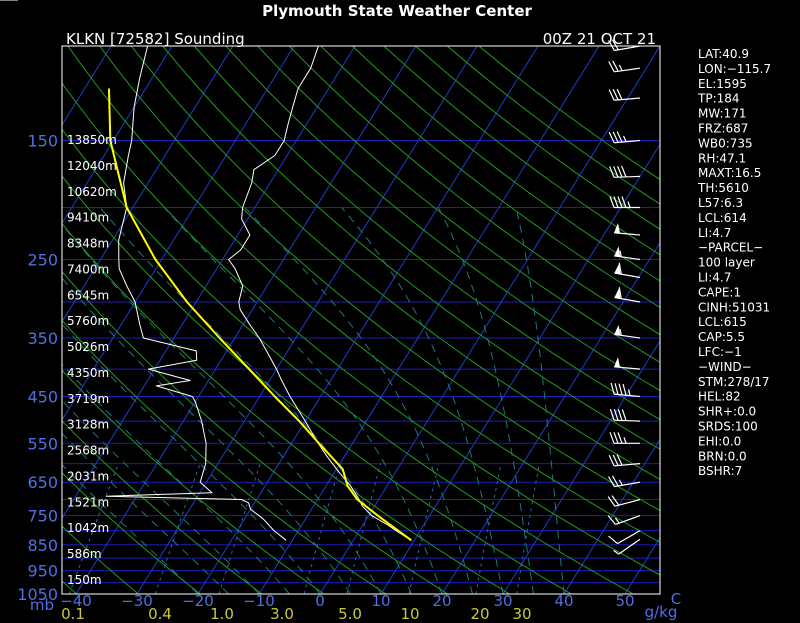  Describe the element at coordinates (722, 84) in the screenshot. I see `stat-line: EL:1595` at that location.